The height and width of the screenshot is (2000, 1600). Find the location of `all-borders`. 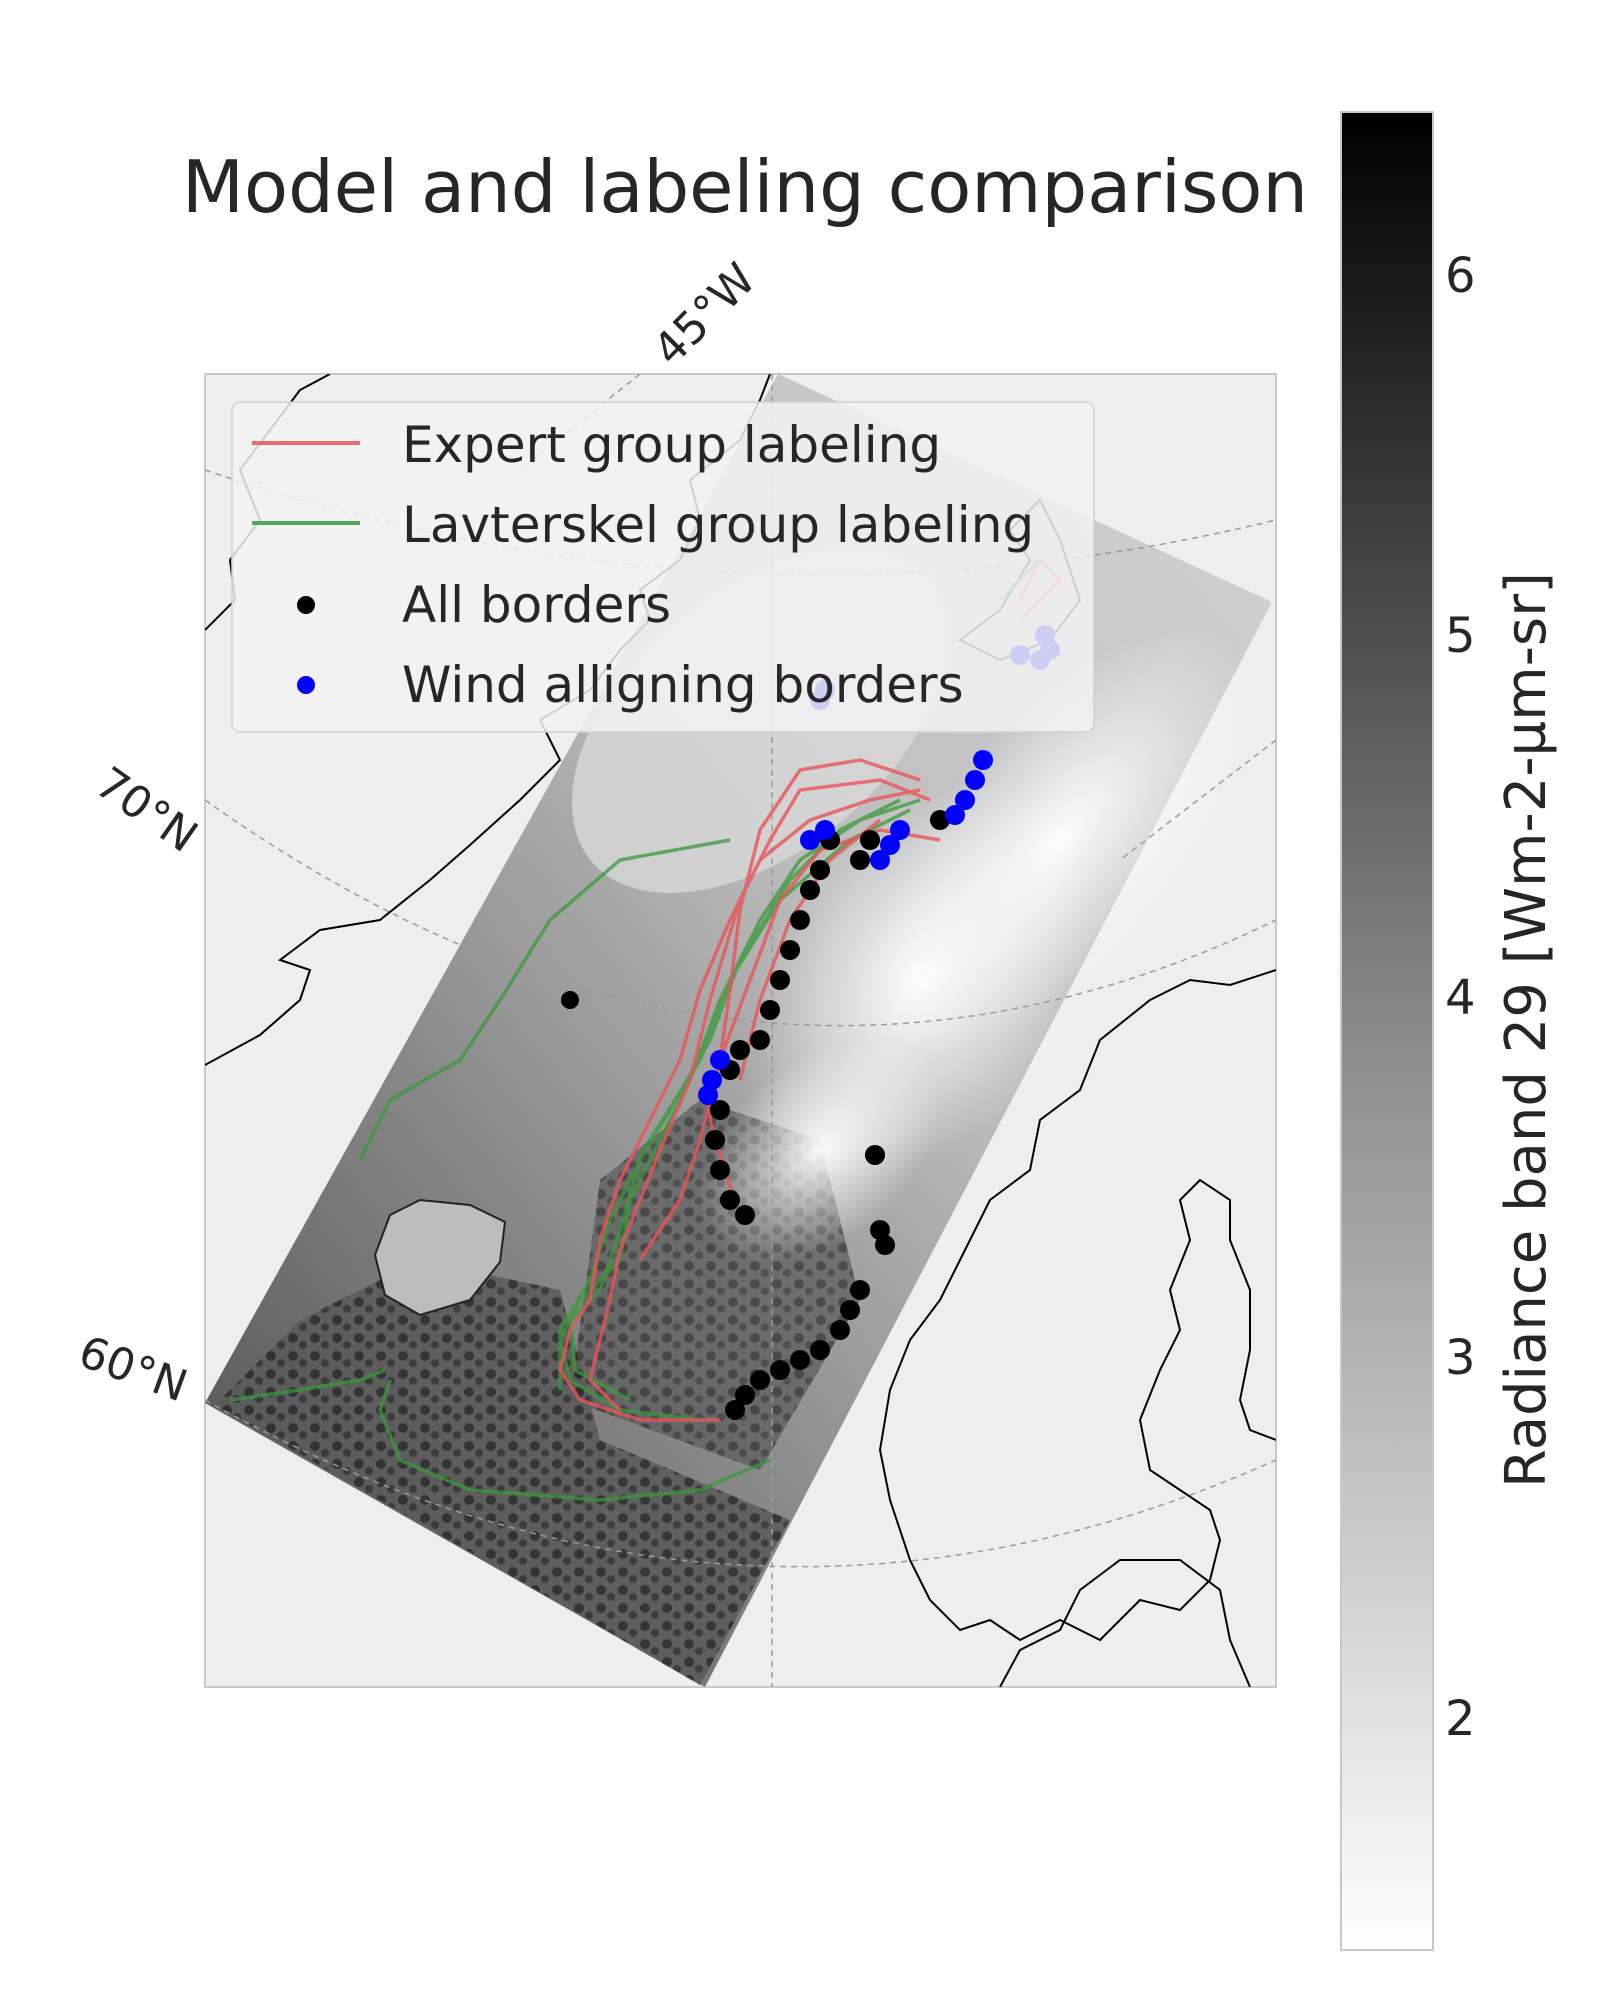

all-borders is located at coordinates (755, 1115).